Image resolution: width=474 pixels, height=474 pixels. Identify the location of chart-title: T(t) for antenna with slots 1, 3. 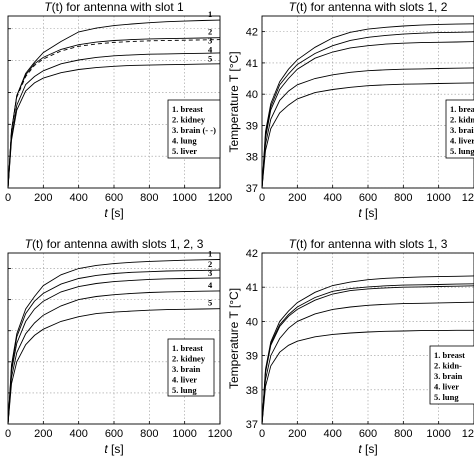
(368, 244).